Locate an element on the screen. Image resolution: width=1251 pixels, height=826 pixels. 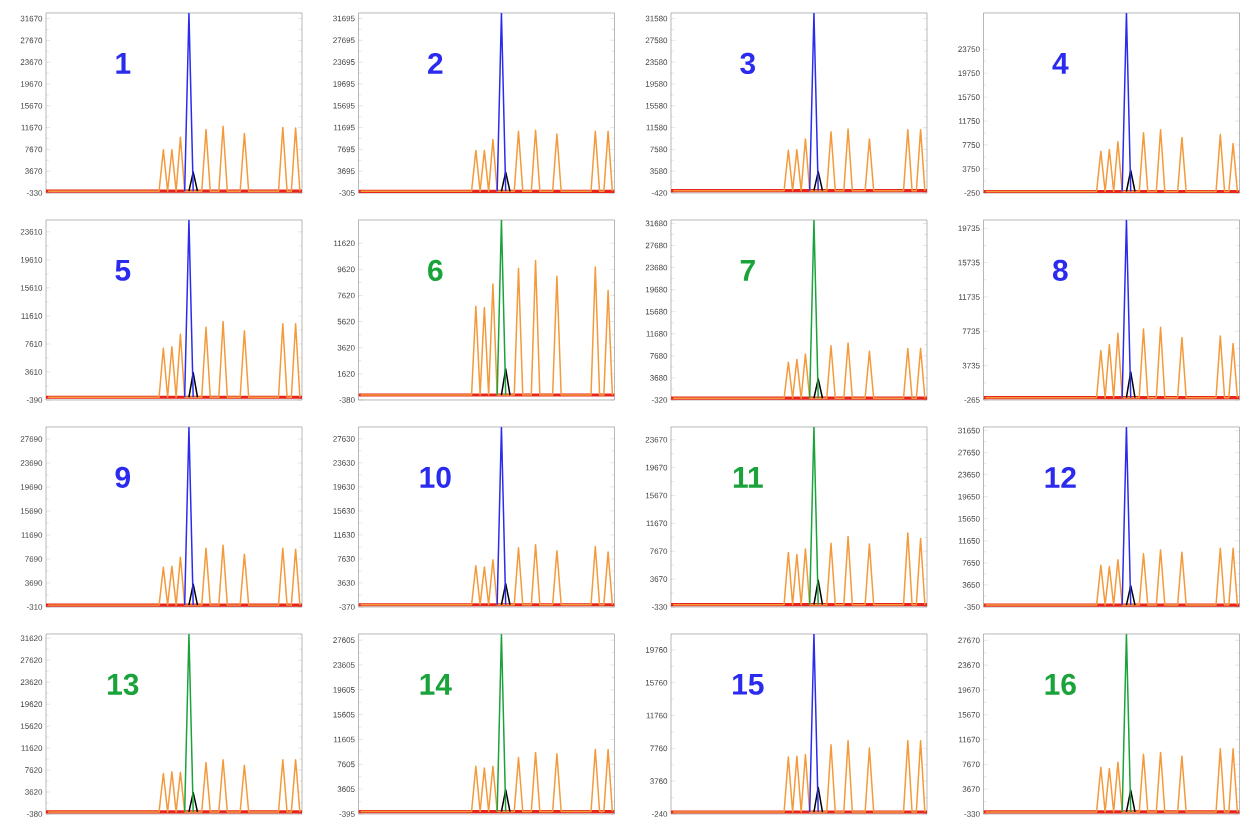
annotation: 3 is located at coordinates (748, 63).